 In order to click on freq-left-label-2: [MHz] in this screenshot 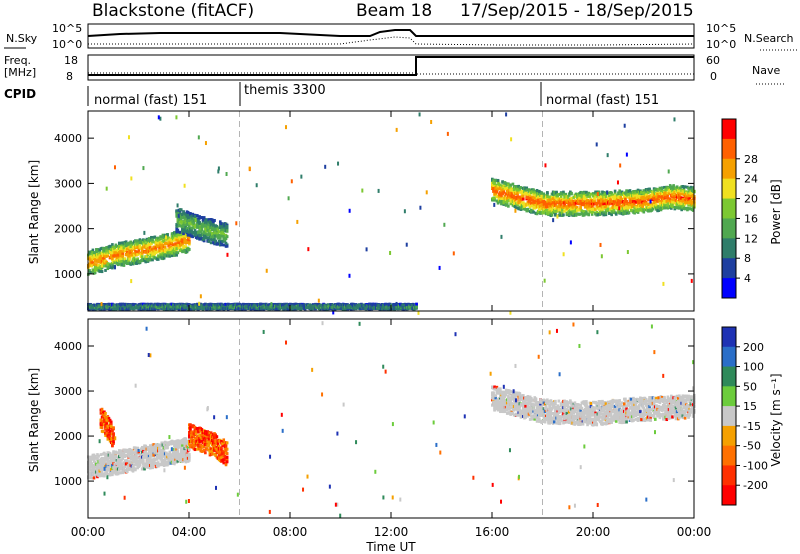, I will do `click(20, 72)`.